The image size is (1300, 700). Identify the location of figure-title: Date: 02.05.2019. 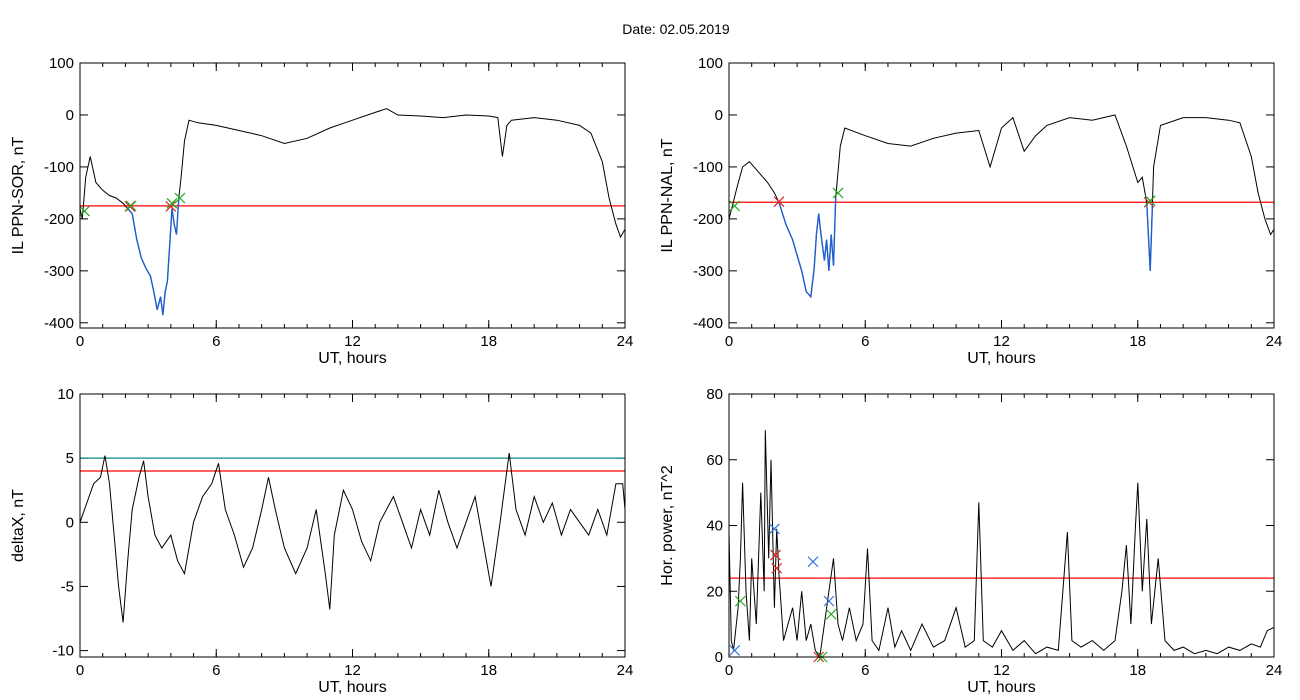
(676, 29).